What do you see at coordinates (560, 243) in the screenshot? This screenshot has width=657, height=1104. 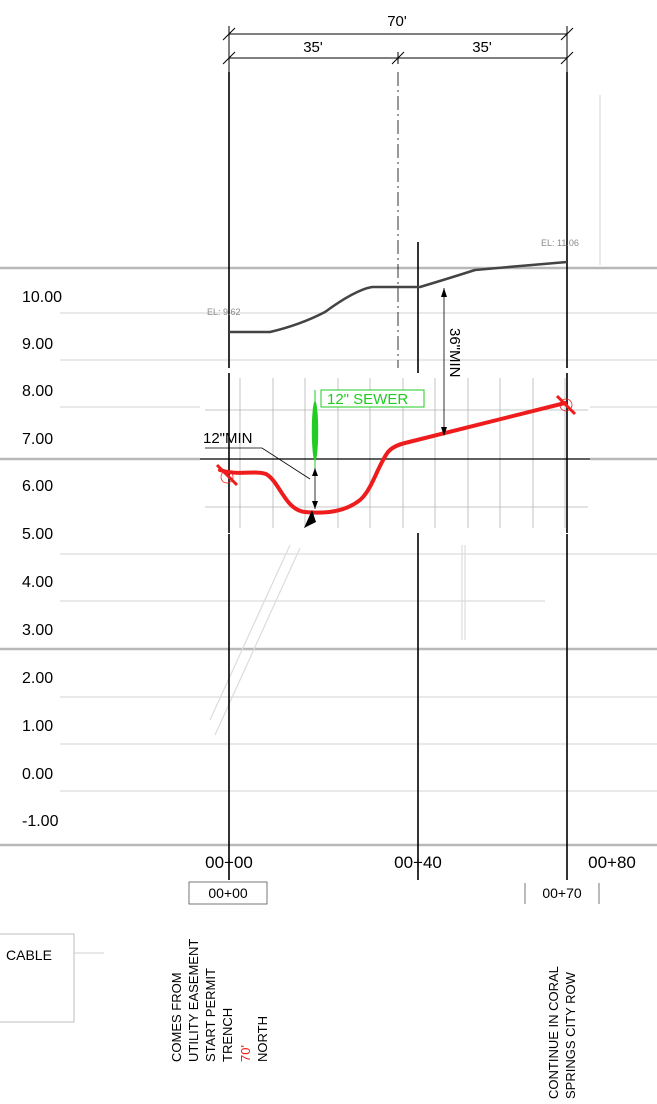 I see `end-elevation-label: EL: 11.06` at bounding box center [560, 243].